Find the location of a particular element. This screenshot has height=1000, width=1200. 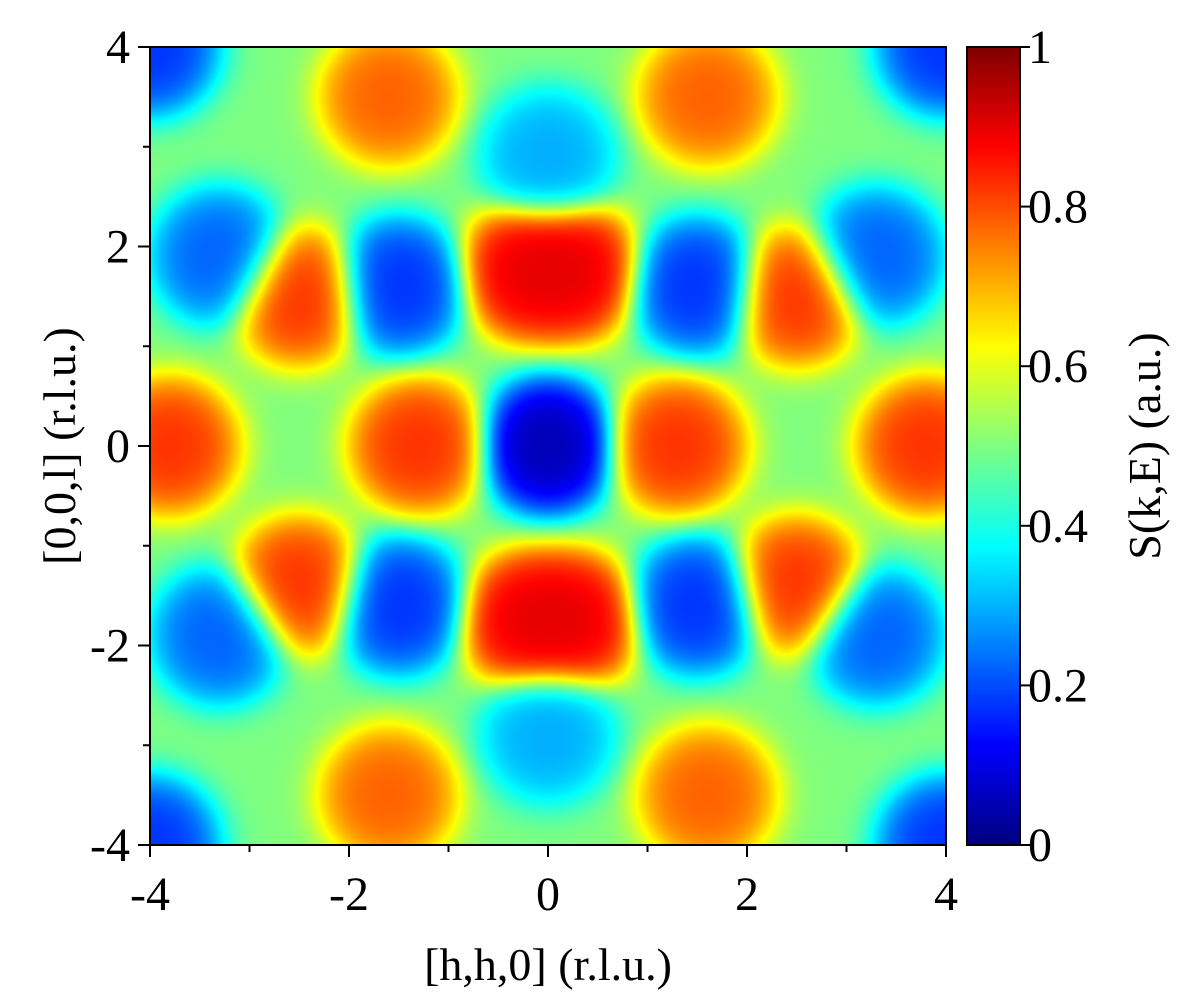

colorbar-frame is located at coordinates (993, 446).